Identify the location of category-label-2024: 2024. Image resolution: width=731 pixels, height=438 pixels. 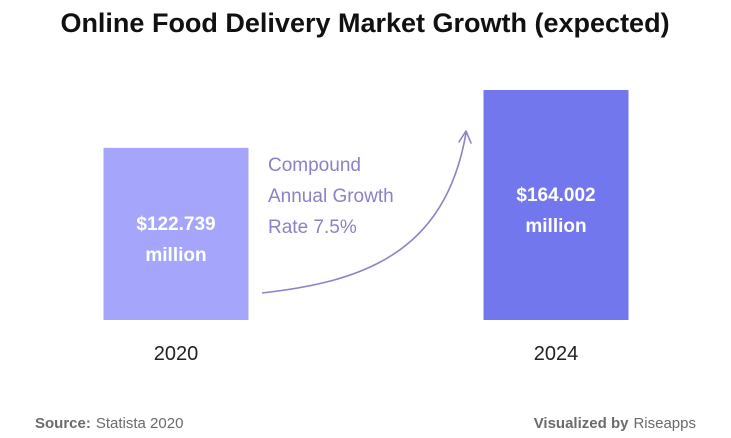
(556, 354).